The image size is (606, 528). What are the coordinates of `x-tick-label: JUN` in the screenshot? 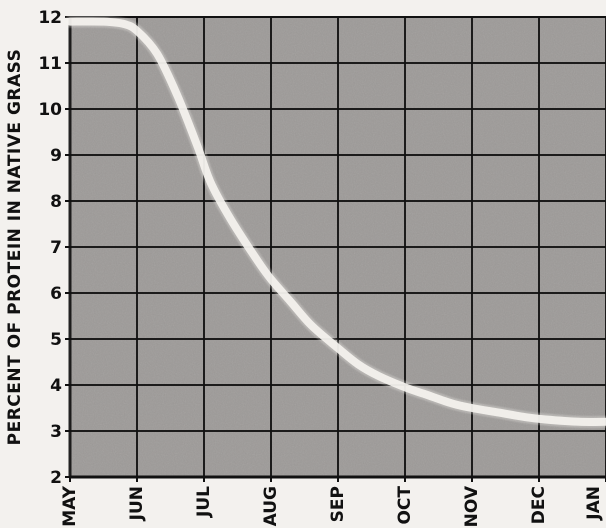 It's located at (137, 503).